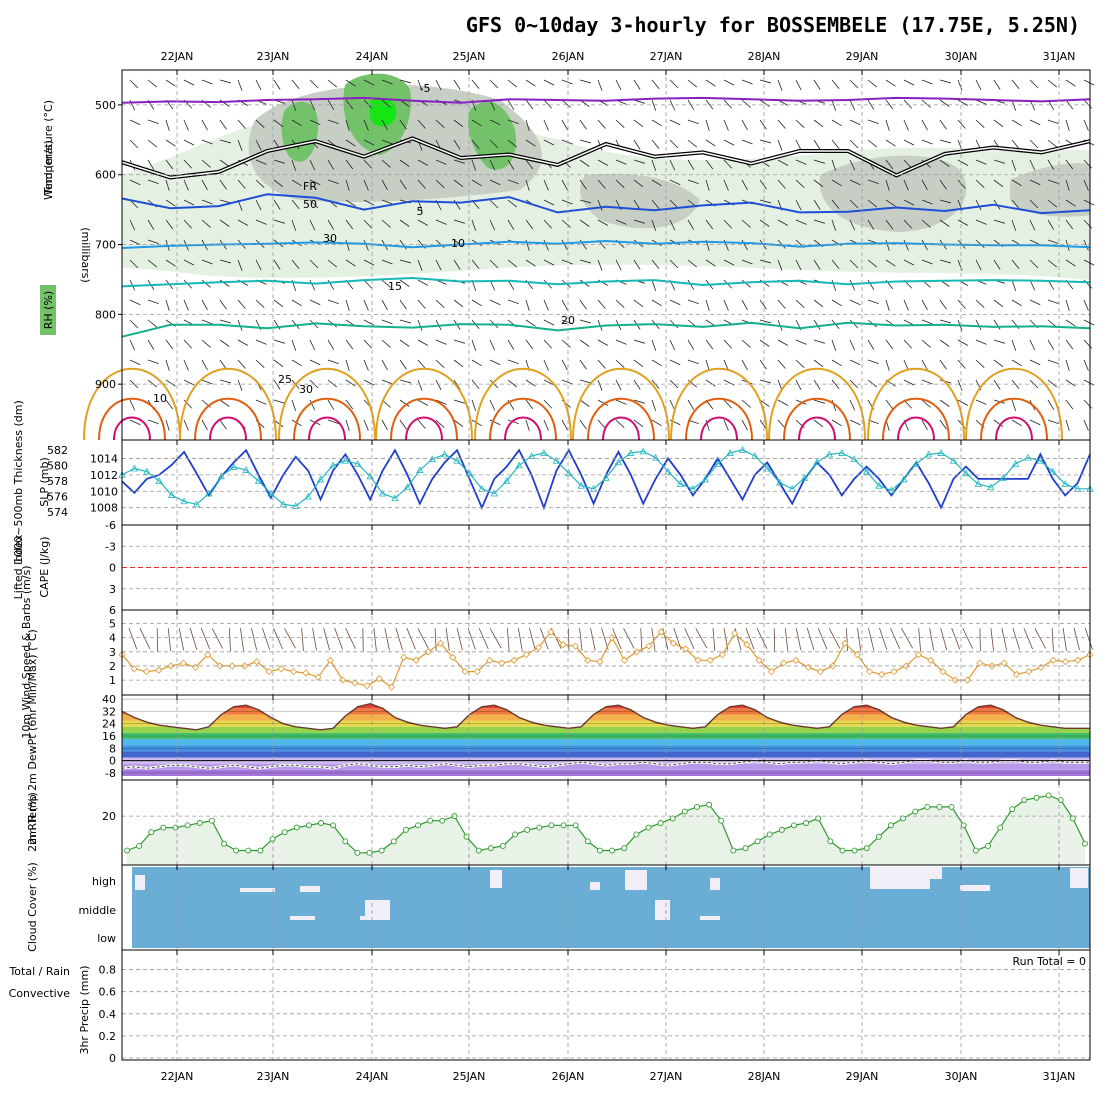  I want to click on temp-tick-label: 24, so click(109, 724).